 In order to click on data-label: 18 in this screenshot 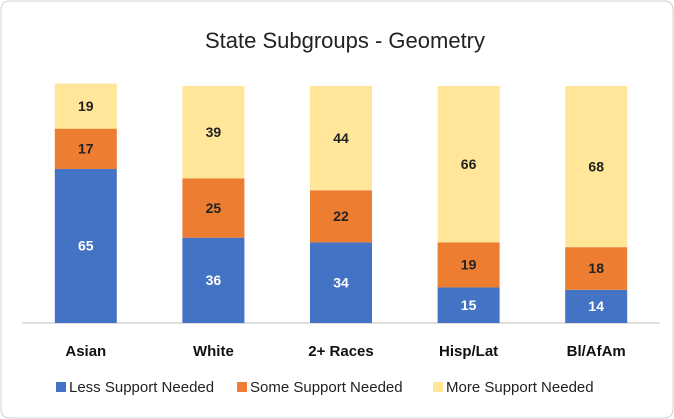, I will do `click(596, 268)`.